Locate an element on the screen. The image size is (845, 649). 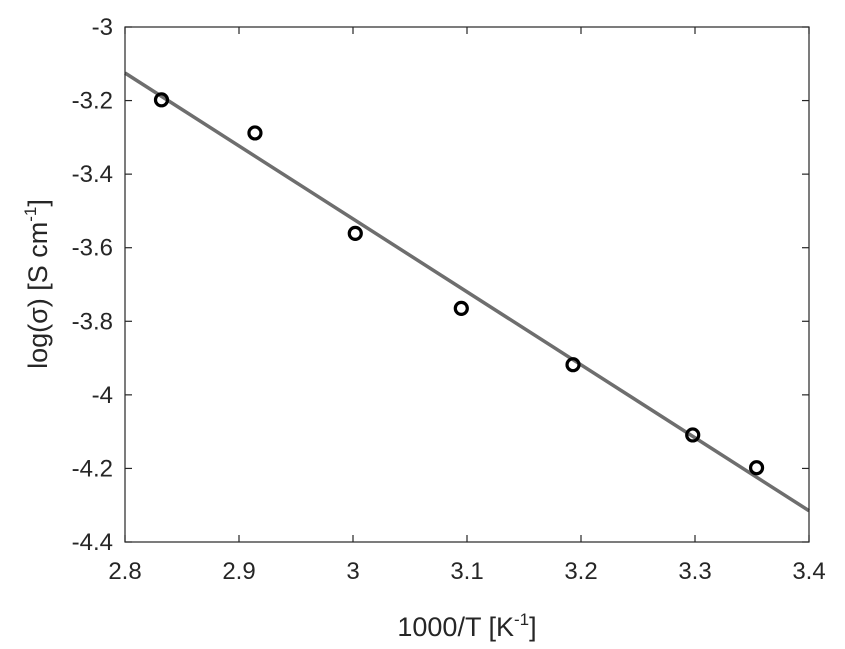
x-tick-label: 3.1 is located at coordinates (466, 571).